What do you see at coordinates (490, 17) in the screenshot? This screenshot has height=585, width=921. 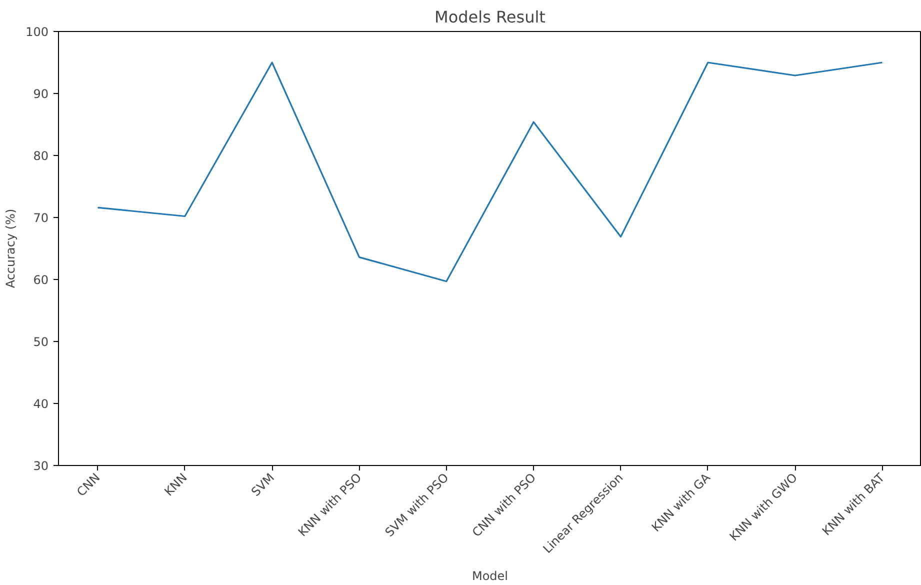 I see `chart-title: Models Result` at bounding box center [490, 17].